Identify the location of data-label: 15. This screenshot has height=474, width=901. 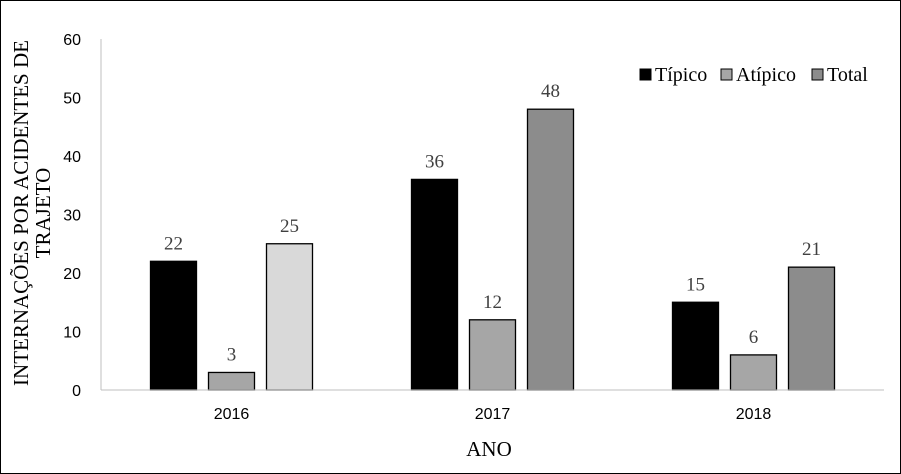
(695, 284).